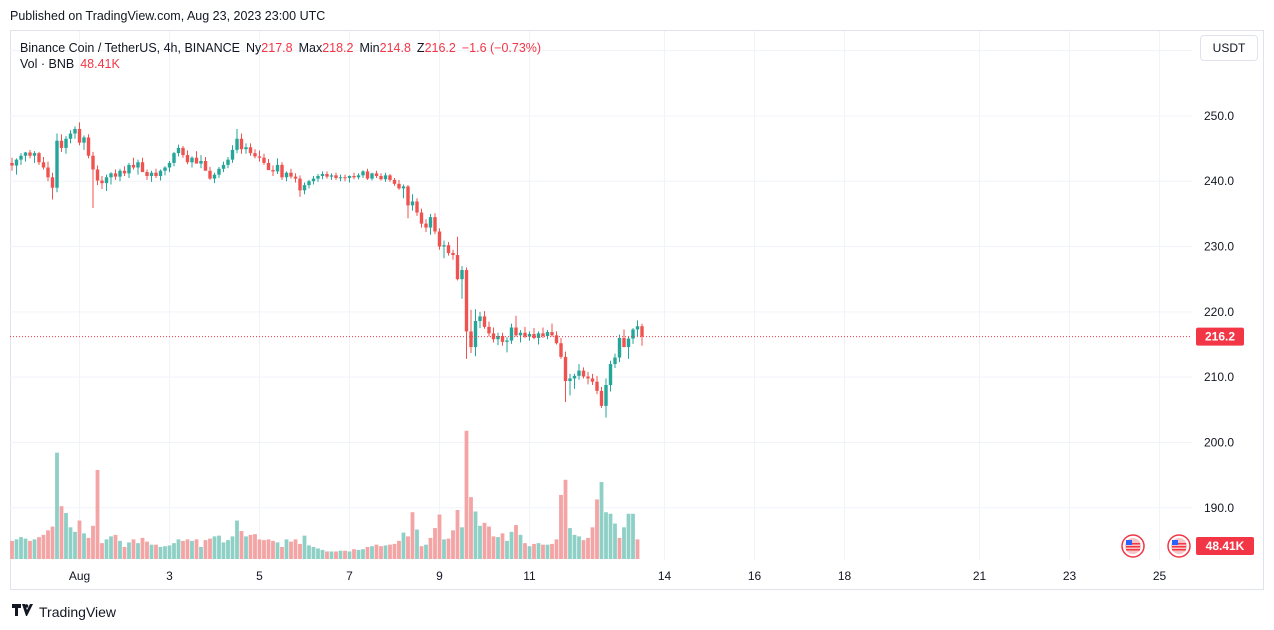 The image size is (1274, 630). What do you see at coordinates (529, 576) in the screenshot?
I see `time-tick-label: 11` at bounding box center [529, 576].